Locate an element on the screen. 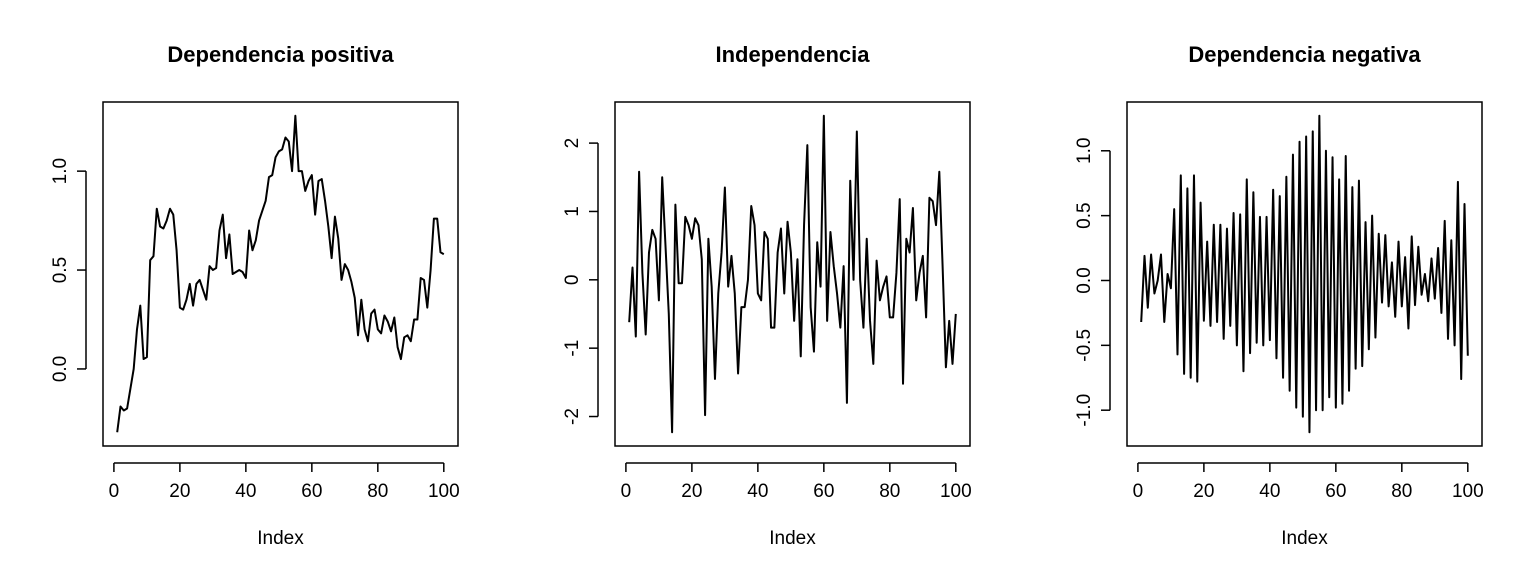  chart-title: Independencia is located at coordinates (792, 54).